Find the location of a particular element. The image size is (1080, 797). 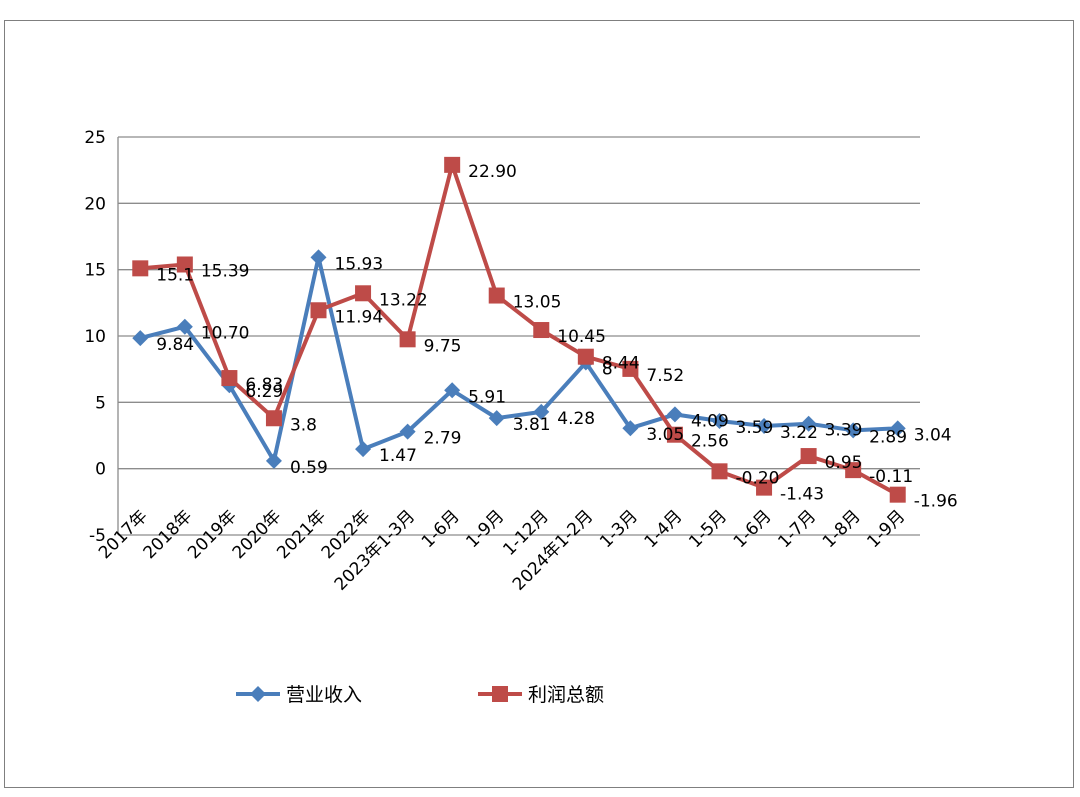

data-label: 8 is located at coordinates (607, 370).